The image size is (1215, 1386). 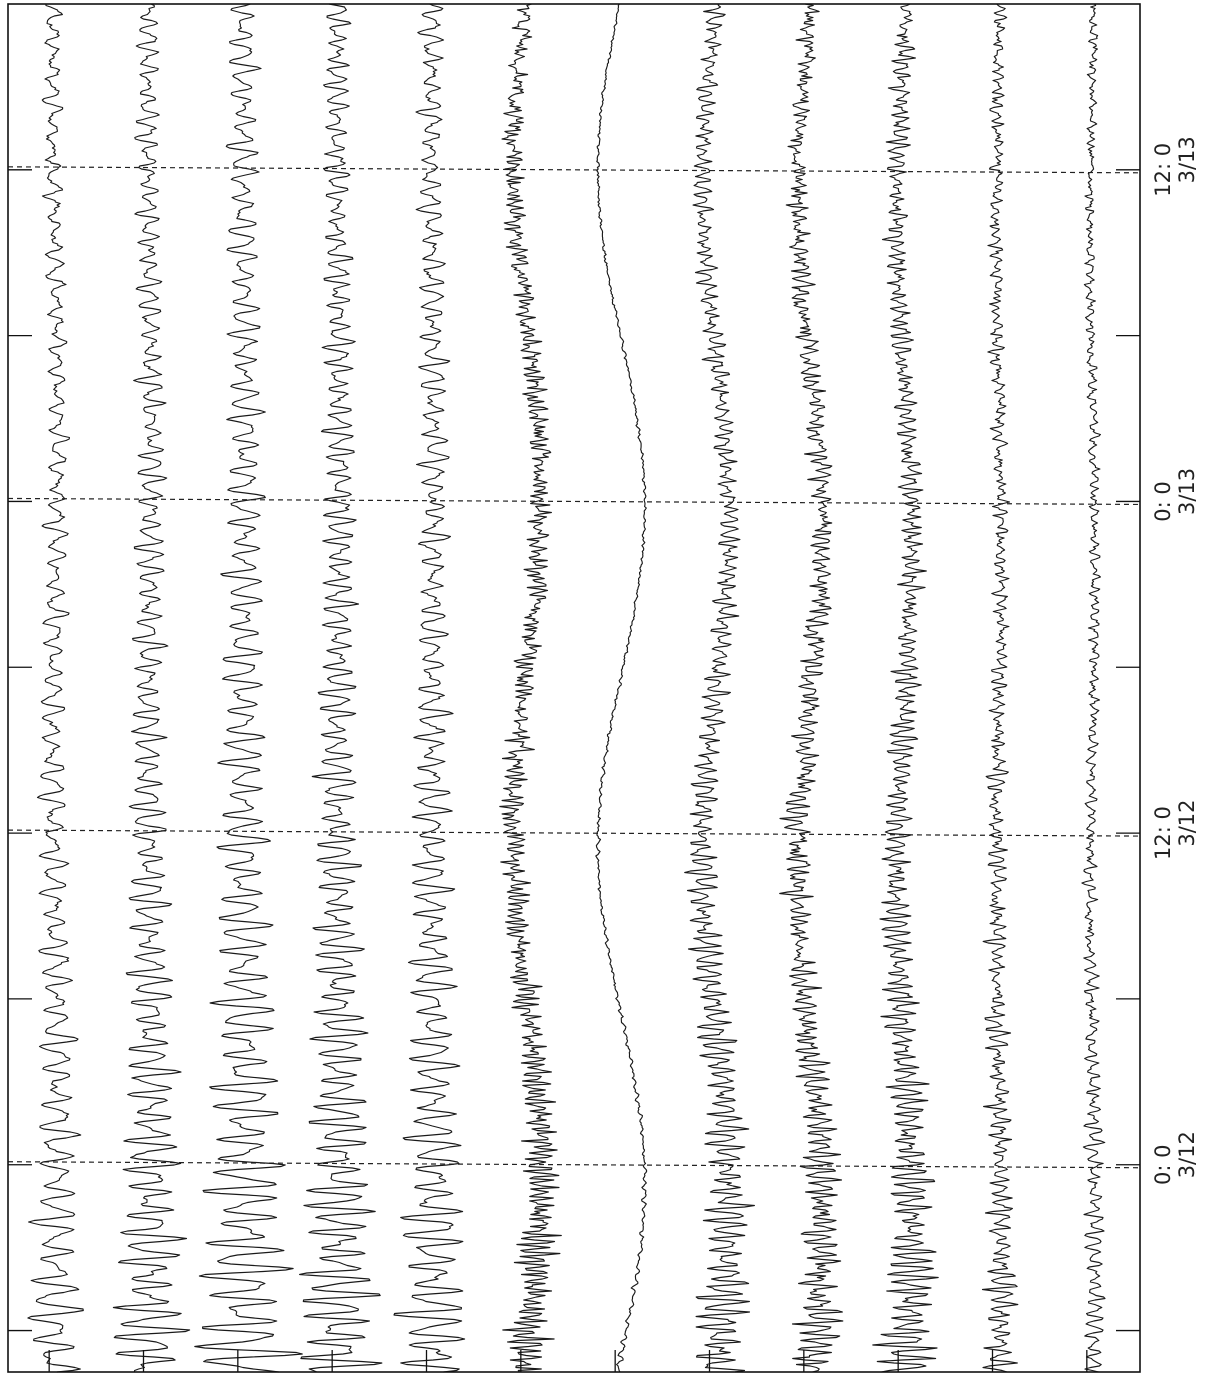 What do you see at coordinates (1163, 170) in the screenshot?
I see `tick-label-time-4: 12: 0` at bounding box center [1163, 170].